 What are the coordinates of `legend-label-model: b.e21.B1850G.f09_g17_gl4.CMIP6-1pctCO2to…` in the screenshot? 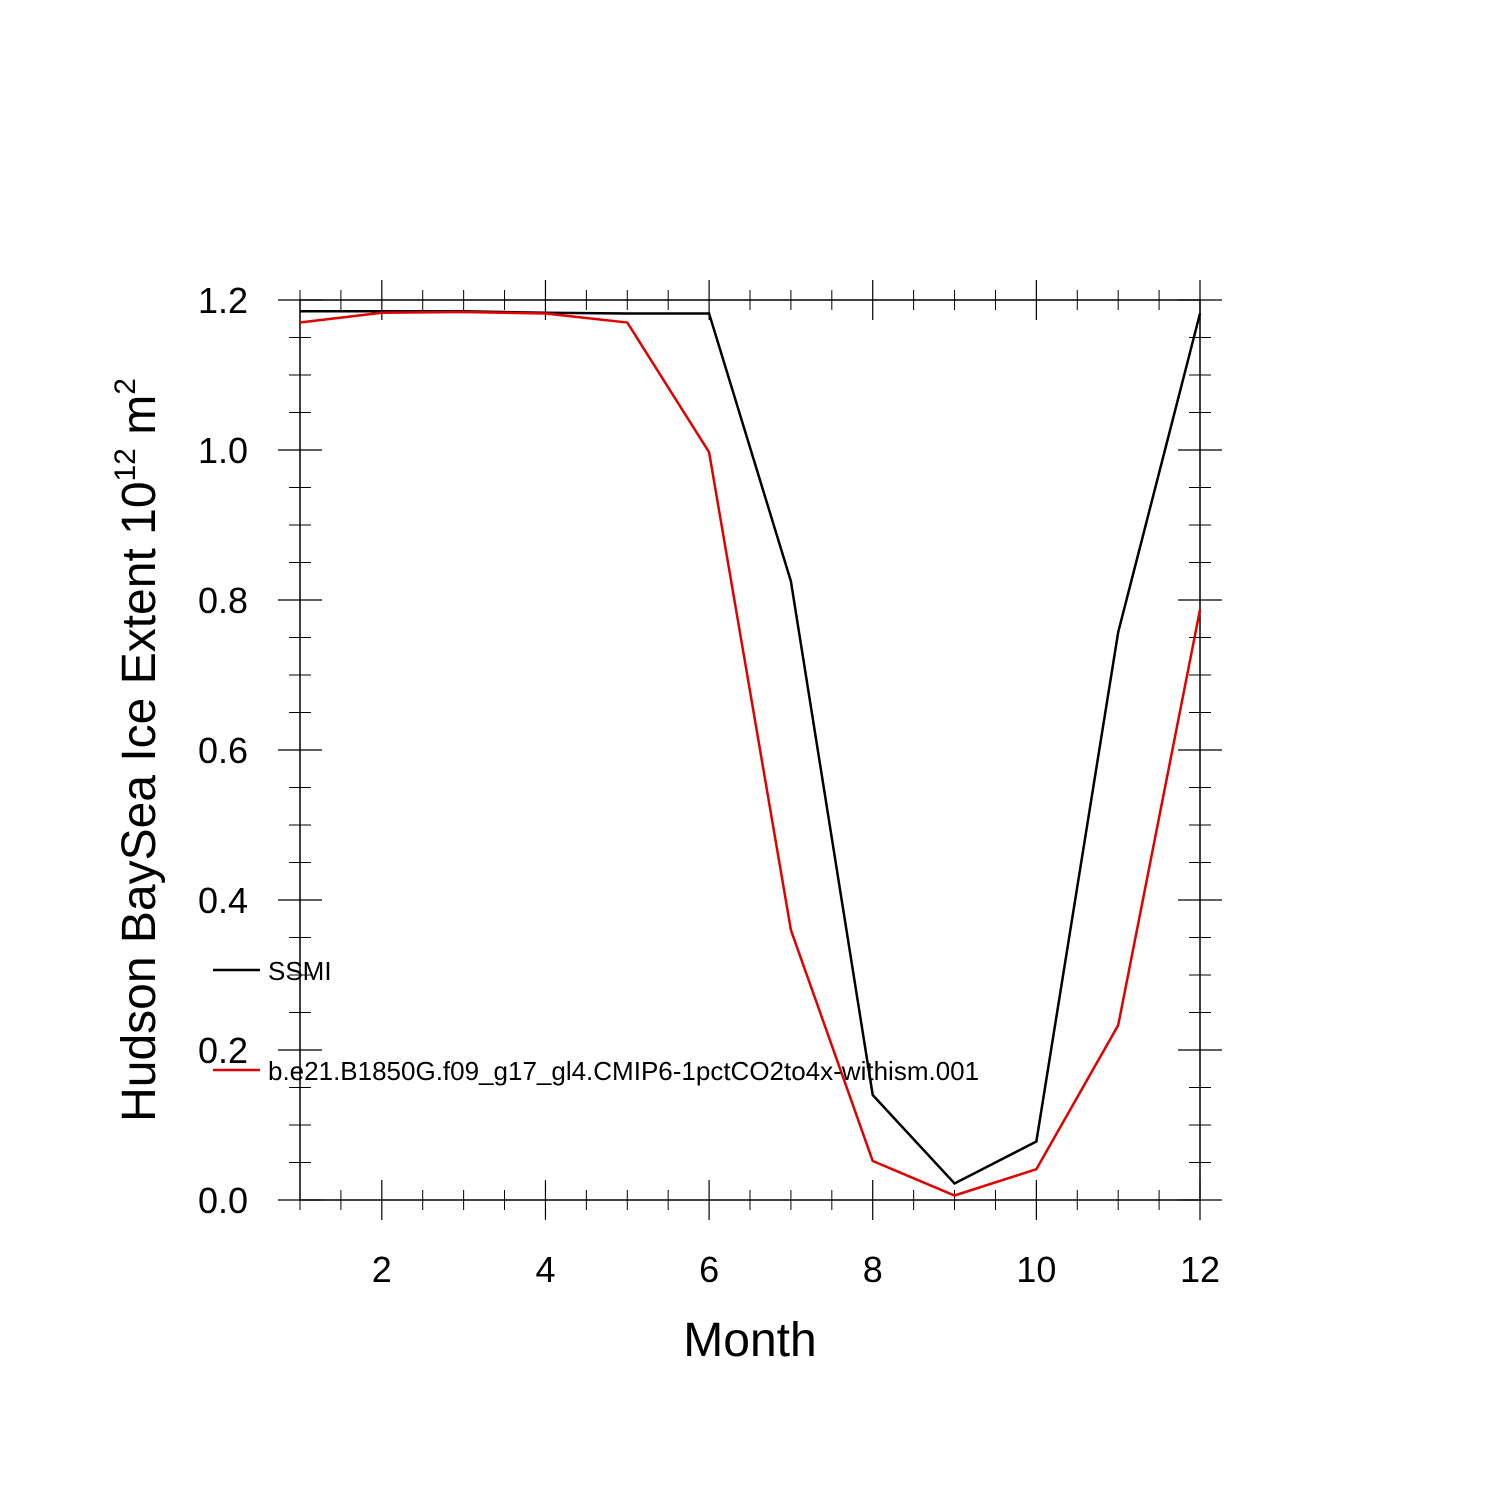 It's located at (623, 1071).